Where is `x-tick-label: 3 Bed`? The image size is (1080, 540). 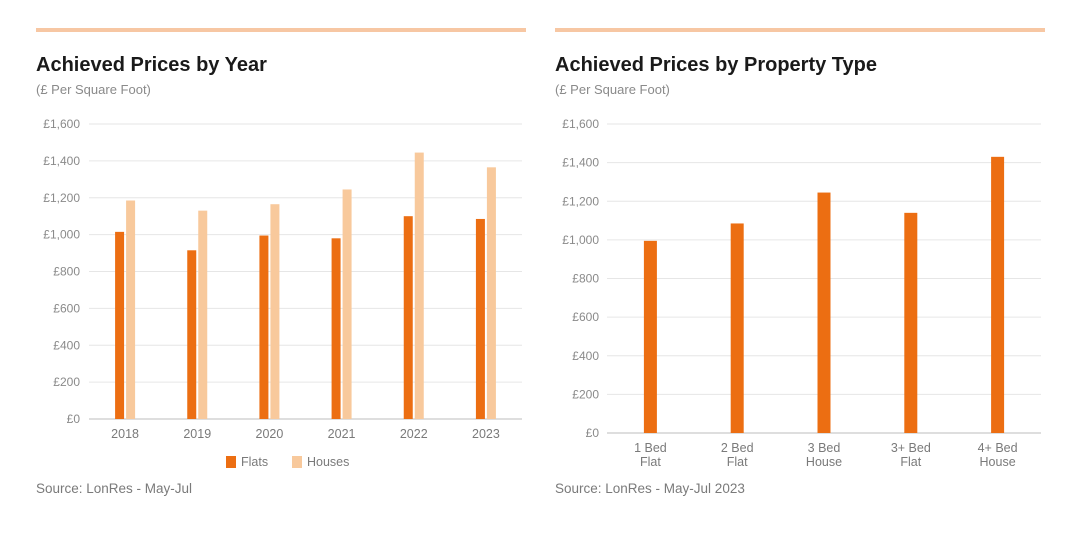
x-tick-label: 3 Bed is located at coordinates (824, 448).